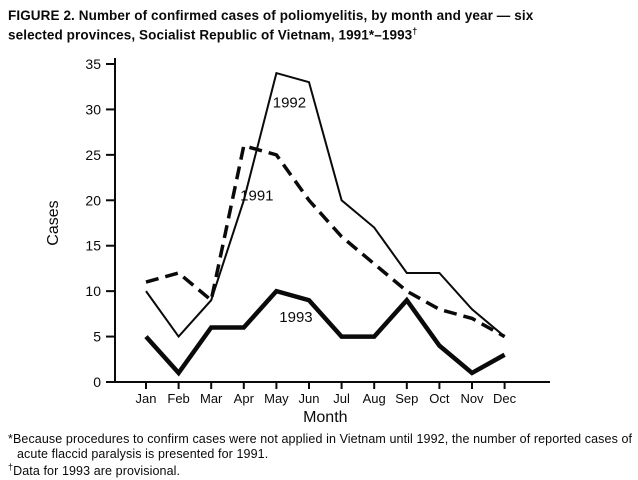  What do you see at coordinates (53, 222) in the screenshot?
I see `y-axis-title: Cases` at bounding box center [53, 222].